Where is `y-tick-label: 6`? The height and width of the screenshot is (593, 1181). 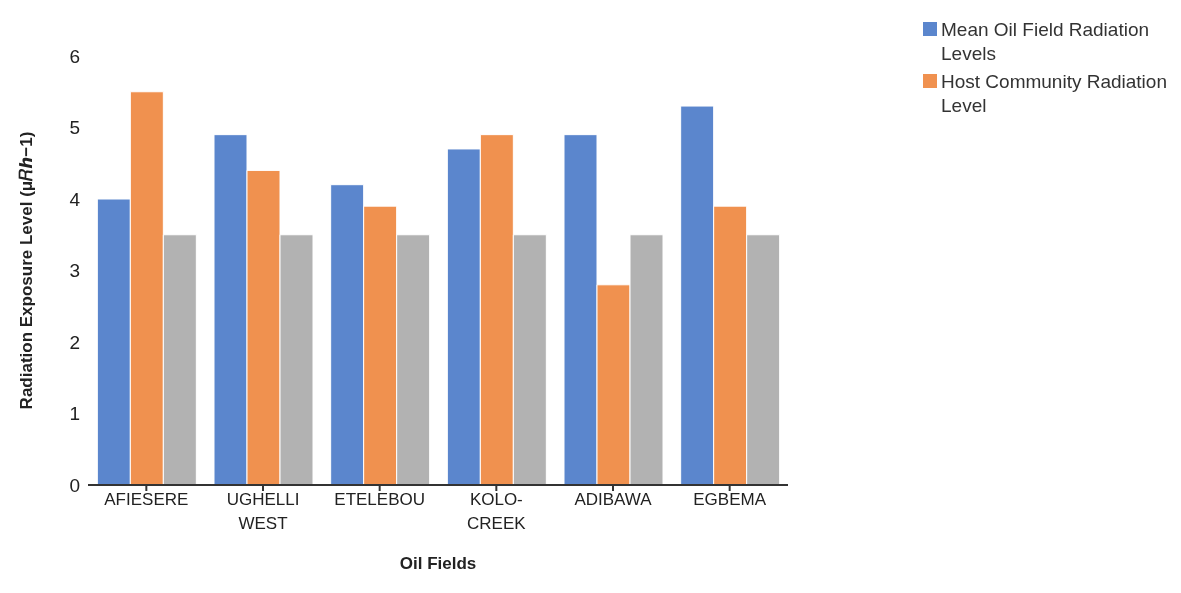 y-tick-label: 6 is located at coordinates (74, 56).